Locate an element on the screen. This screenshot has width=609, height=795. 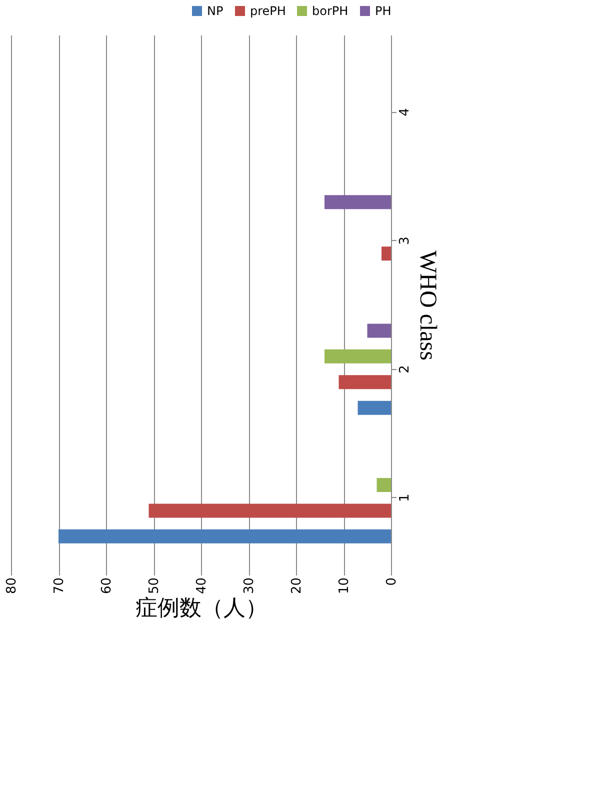
x-tick-label: 50 is located at coordinates (154, 586).